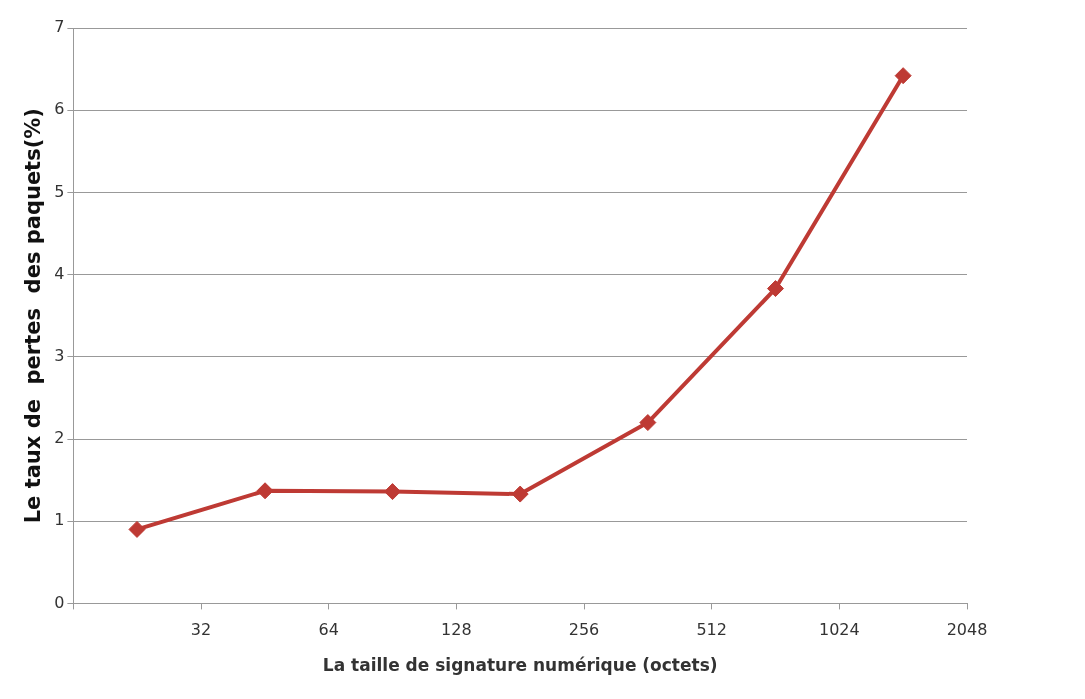 This screenshot has width=1085, height=699. What do you see at coordinates (520, 665) in the screenshot?
I see `x-axis-title: La taille de signature numérique (octets)` at bounding box center [520, 665].